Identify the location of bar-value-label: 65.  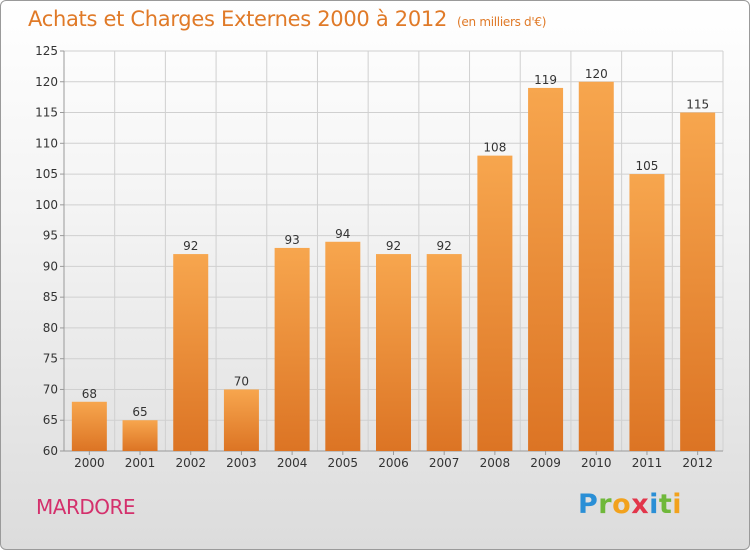
(139, 412).